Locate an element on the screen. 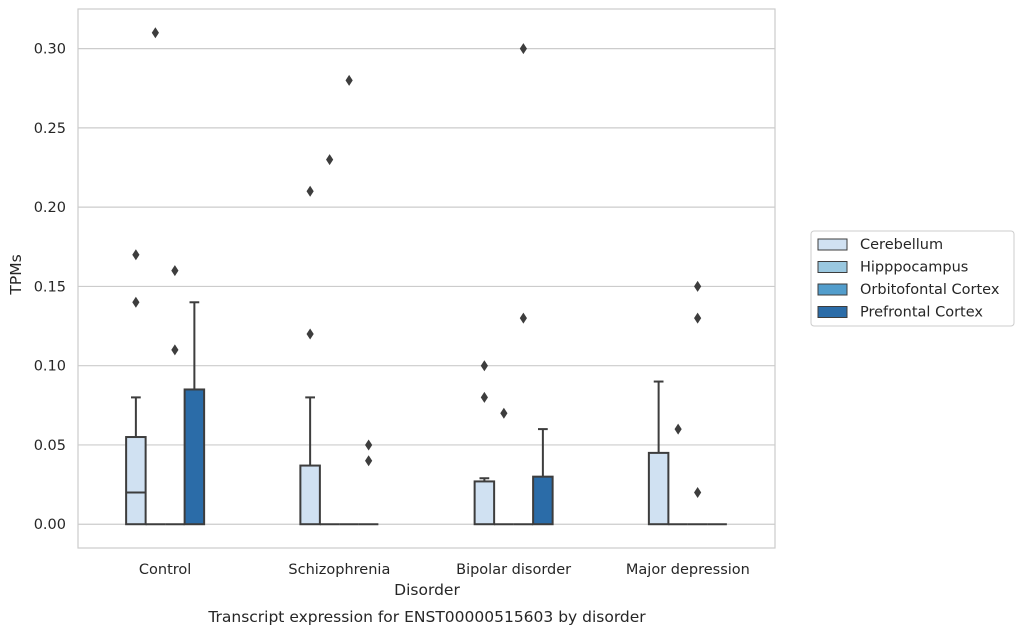 This screenshot has width=1023, height=634. x-tick-label: Bipolar disorder is located at coordinates (513, 570).